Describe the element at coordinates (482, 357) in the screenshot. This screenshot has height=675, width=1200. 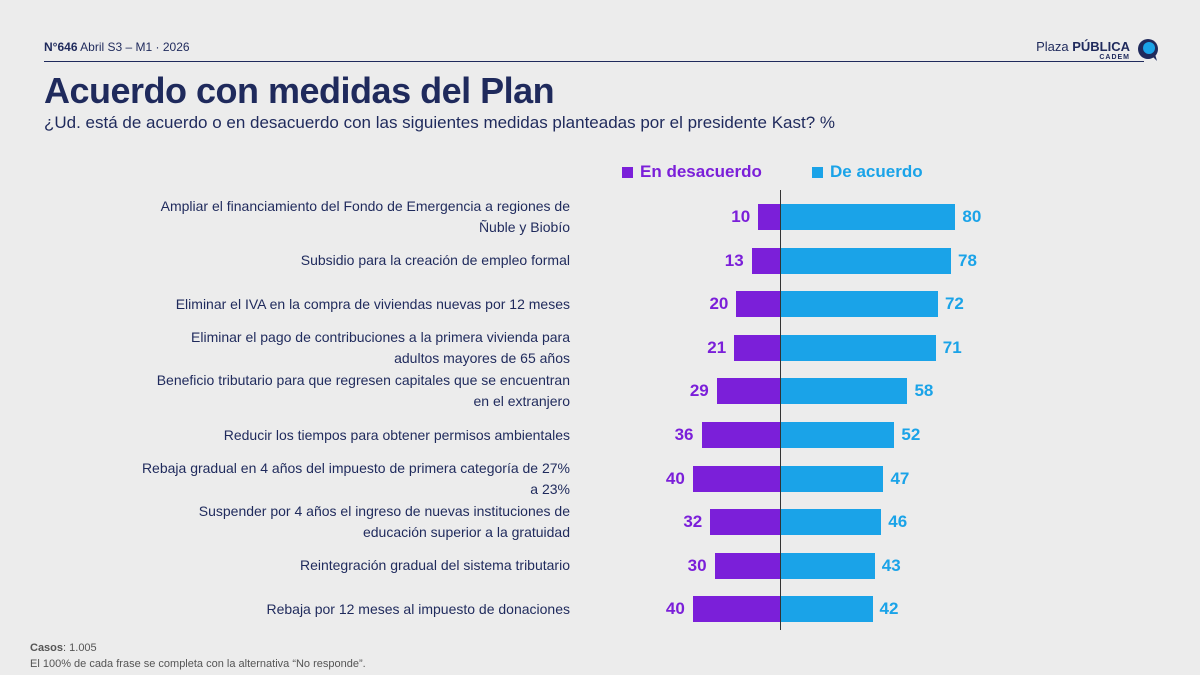
I see `category-label-line: adultos mayores de 65 años` at that location.